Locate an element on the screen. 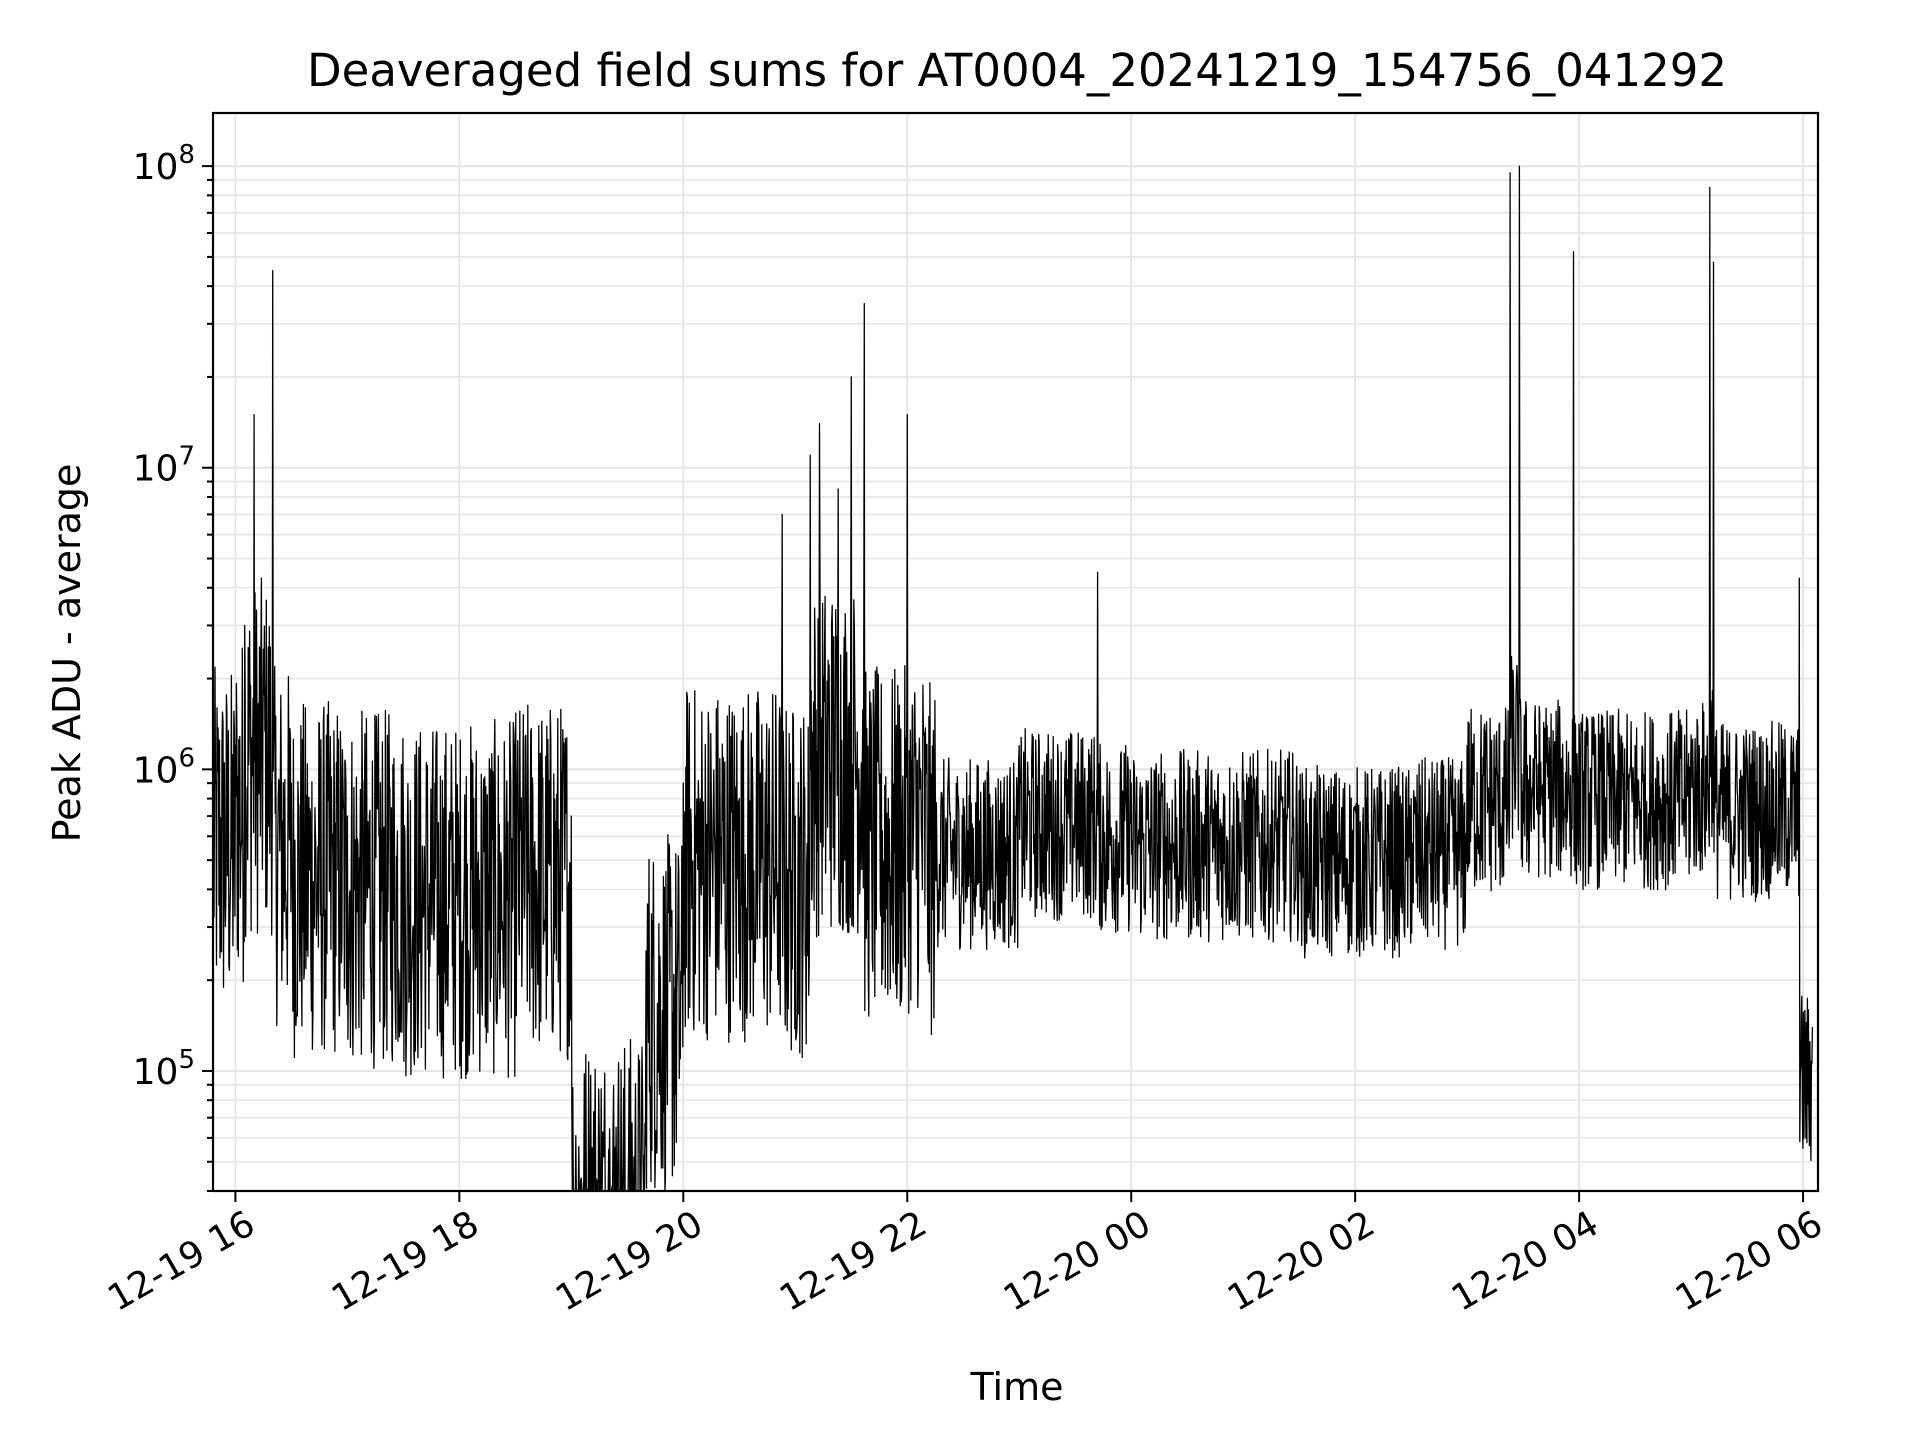  y-tick-label: 10⁶ is located at coordinates (164, 767).